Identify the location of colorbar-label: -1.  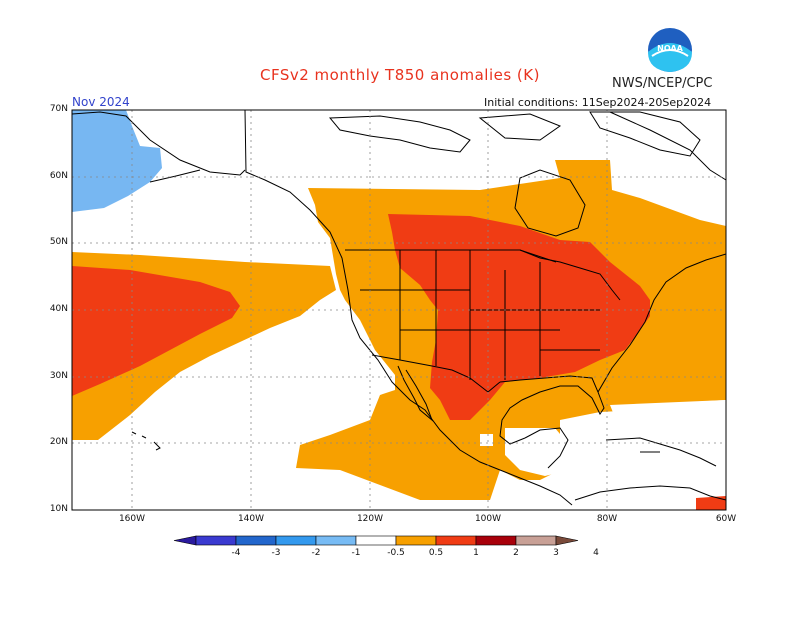
(356, 553).